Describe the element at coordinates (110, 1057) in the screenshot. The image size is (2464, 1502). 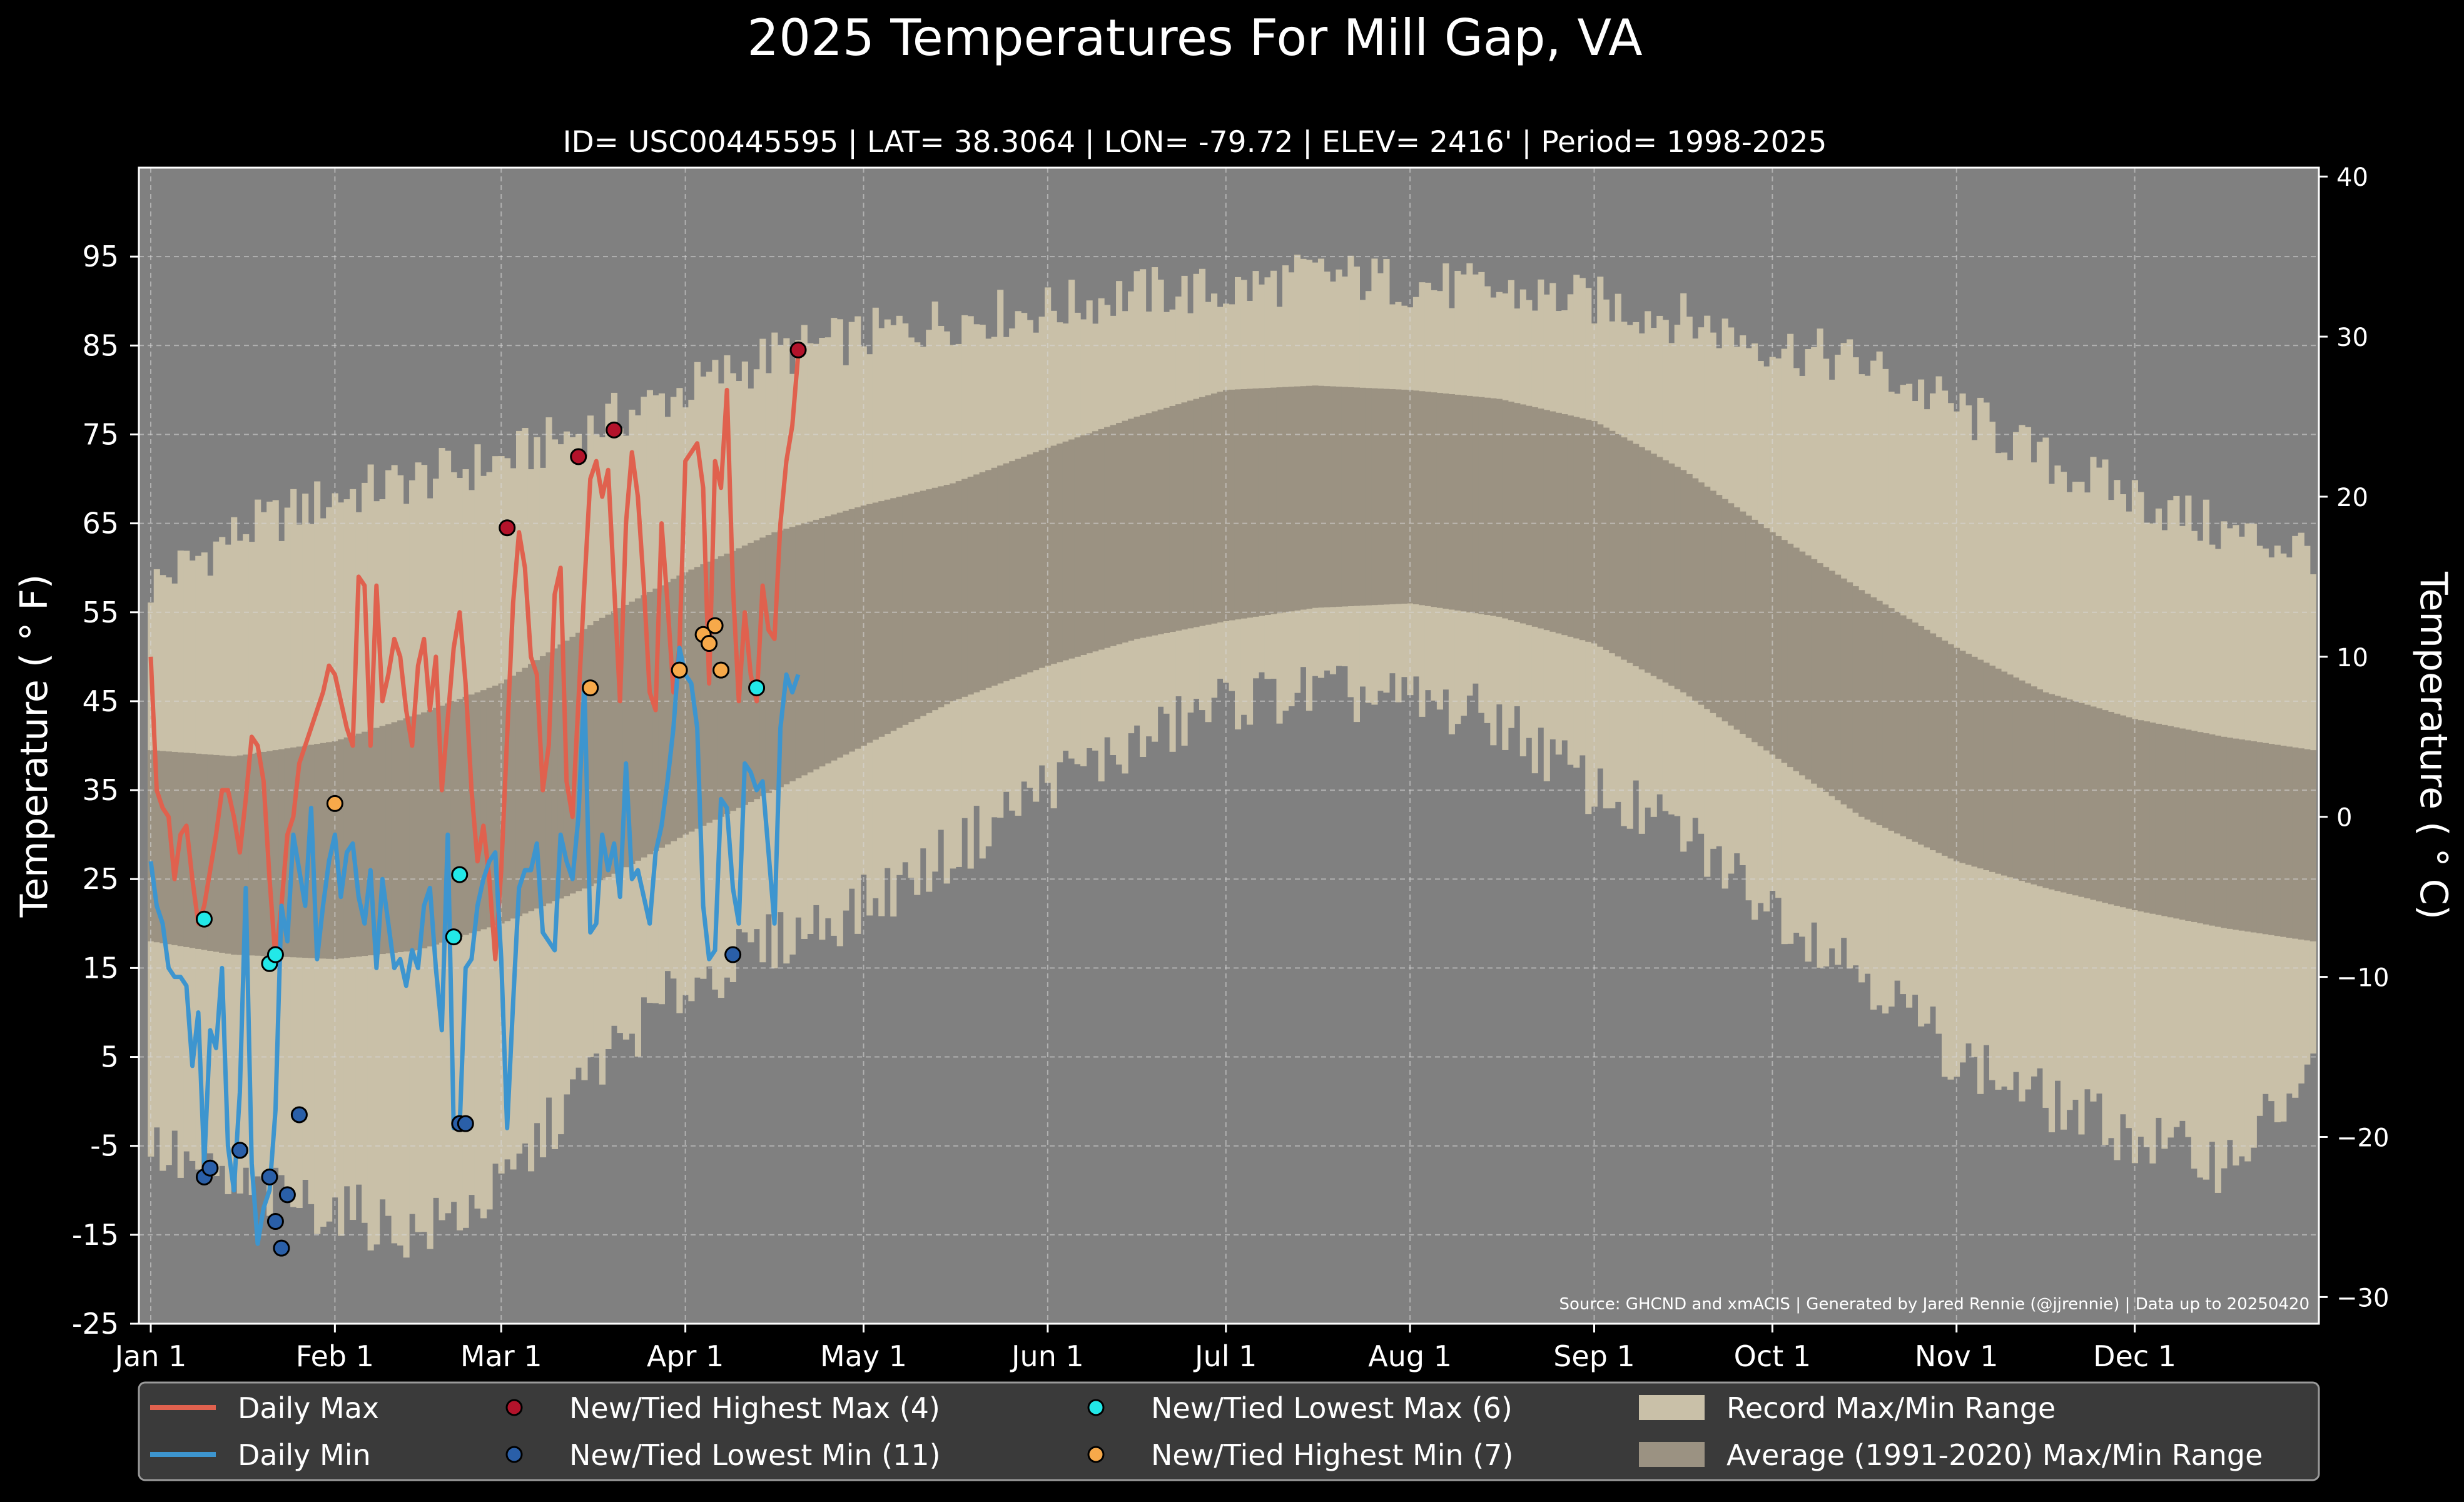
I see `y-tick-label-left: 5` at that location.